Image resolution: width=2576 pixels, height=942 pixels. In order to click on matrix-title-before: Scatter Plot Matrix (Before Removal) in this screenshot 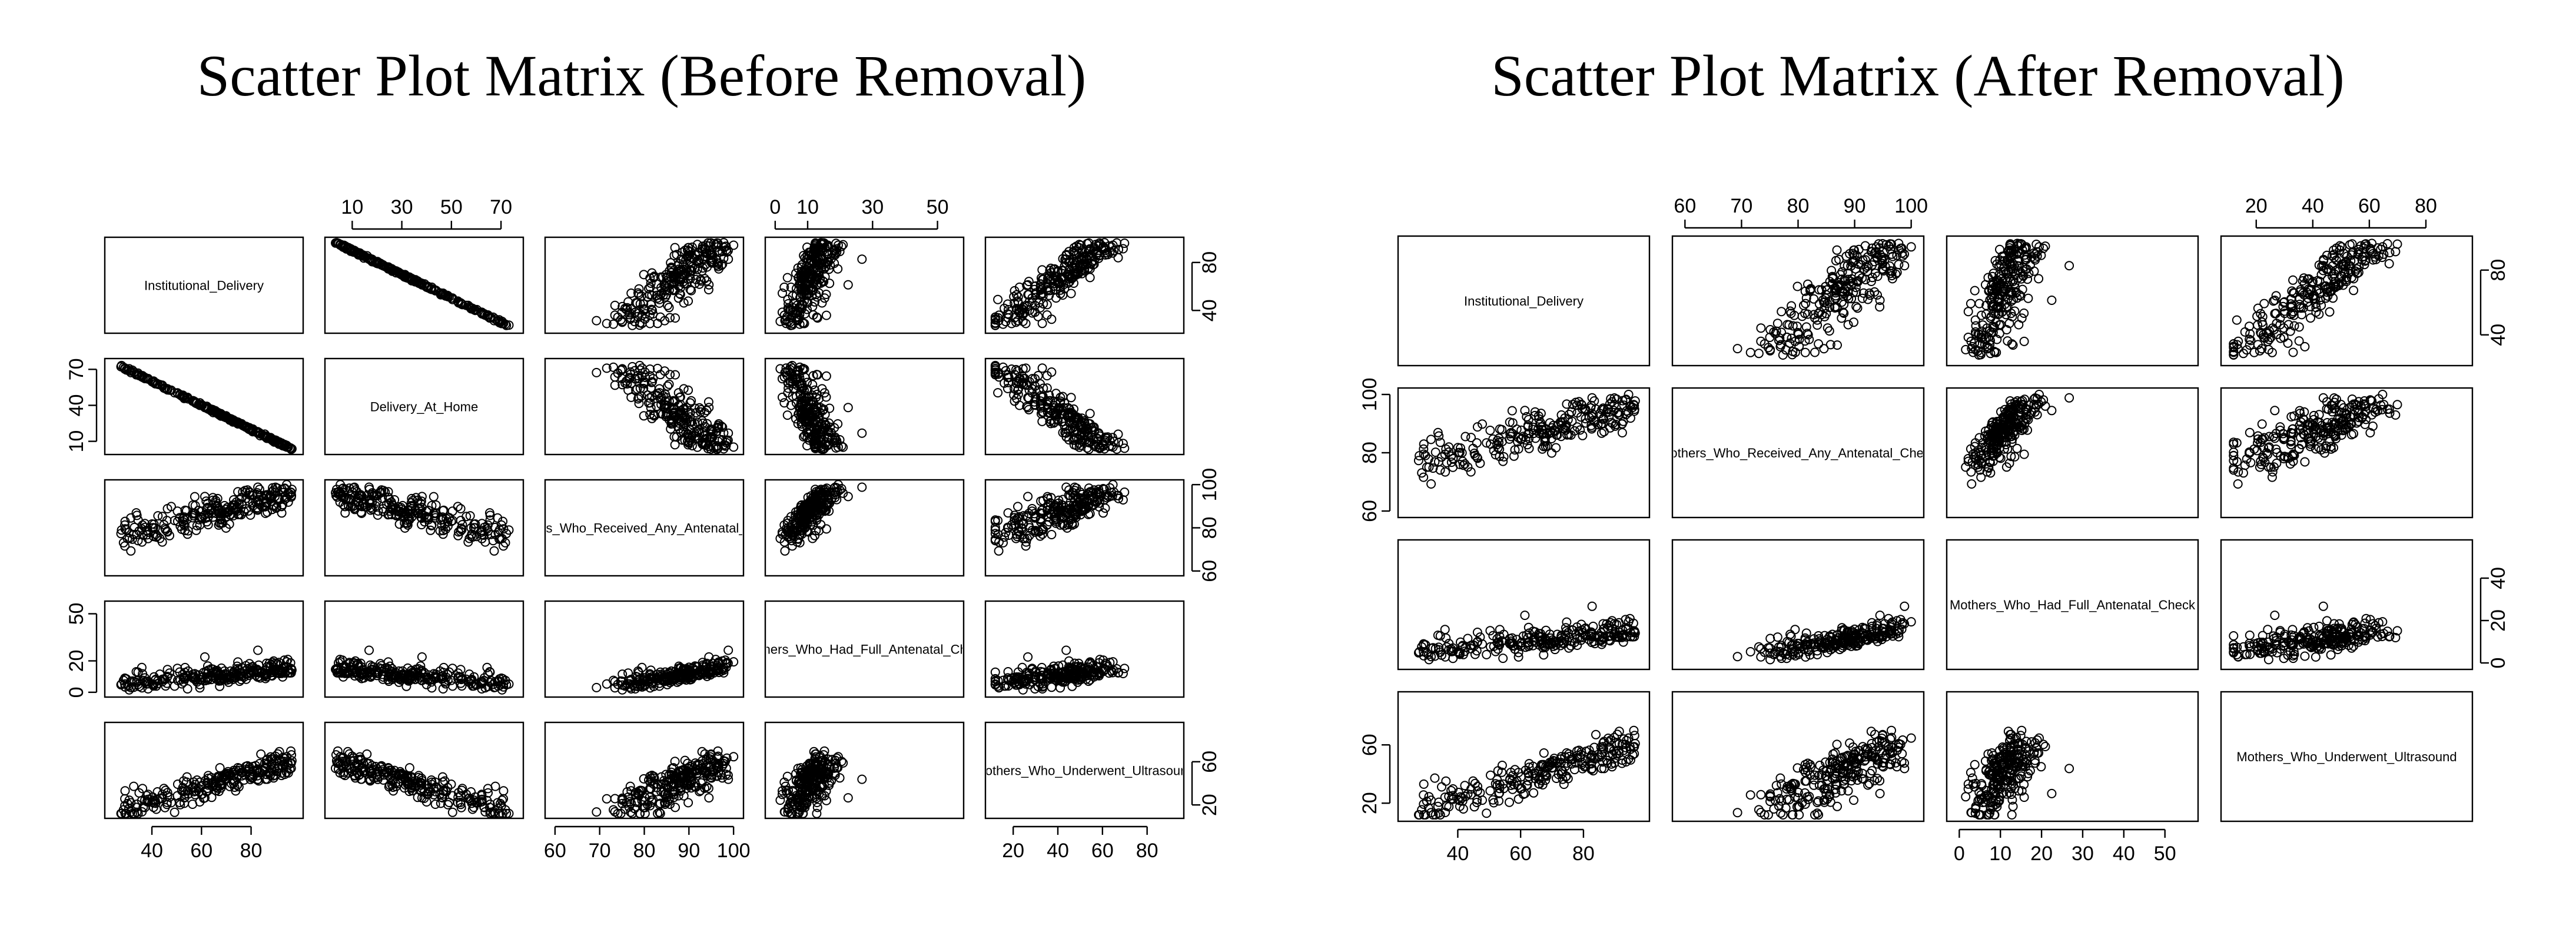, I will do `click(642, 75)`.